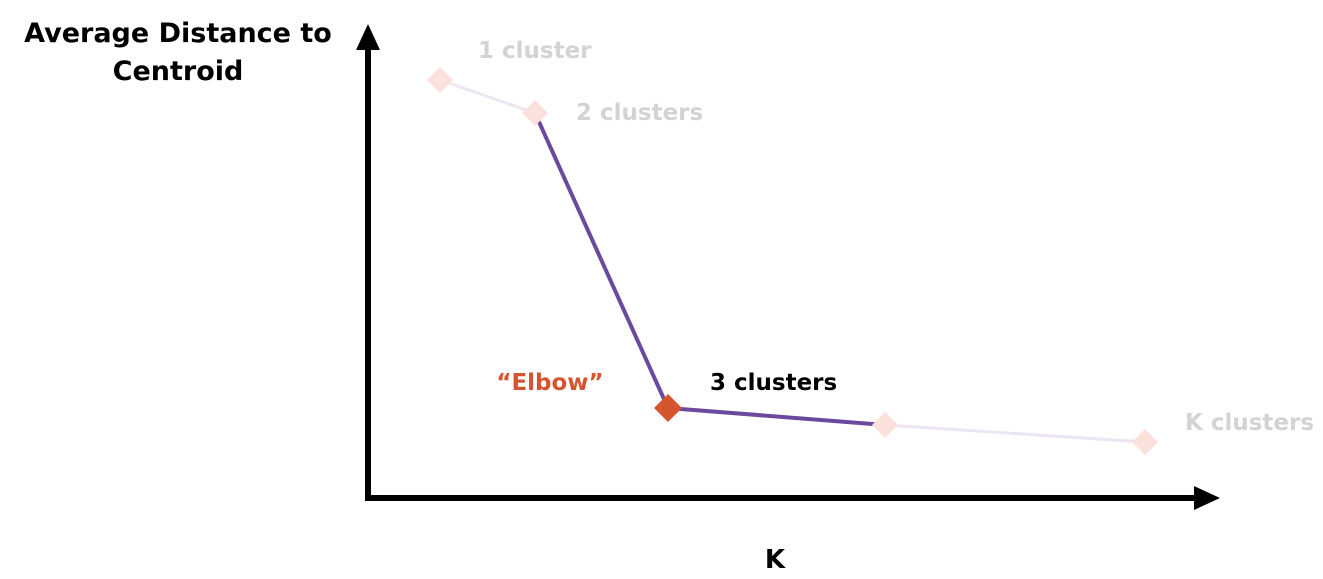 Image resolution: width=1323 pixels, height=579 pixels. I want to click on y-axis-arrow, so click(368, 37).